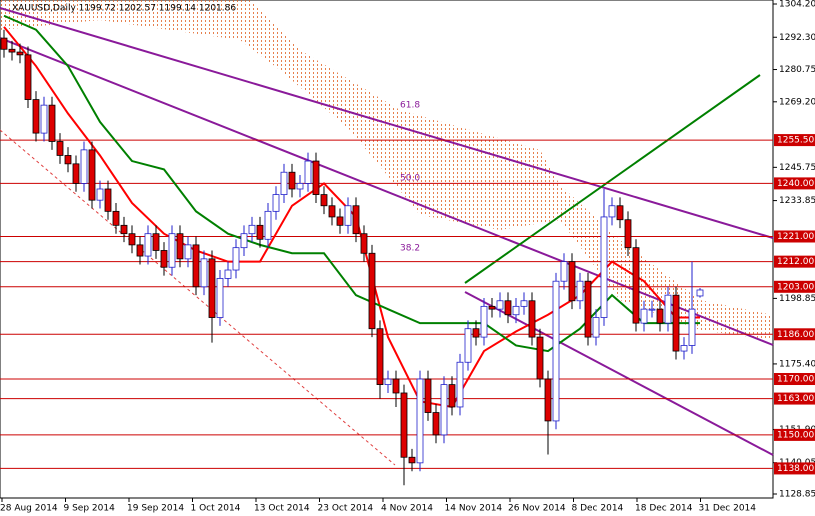 The height and width of the screenshot is (516, 815). I want to click on x-tick-label: 28 Aug 2014, so click(29, 509).